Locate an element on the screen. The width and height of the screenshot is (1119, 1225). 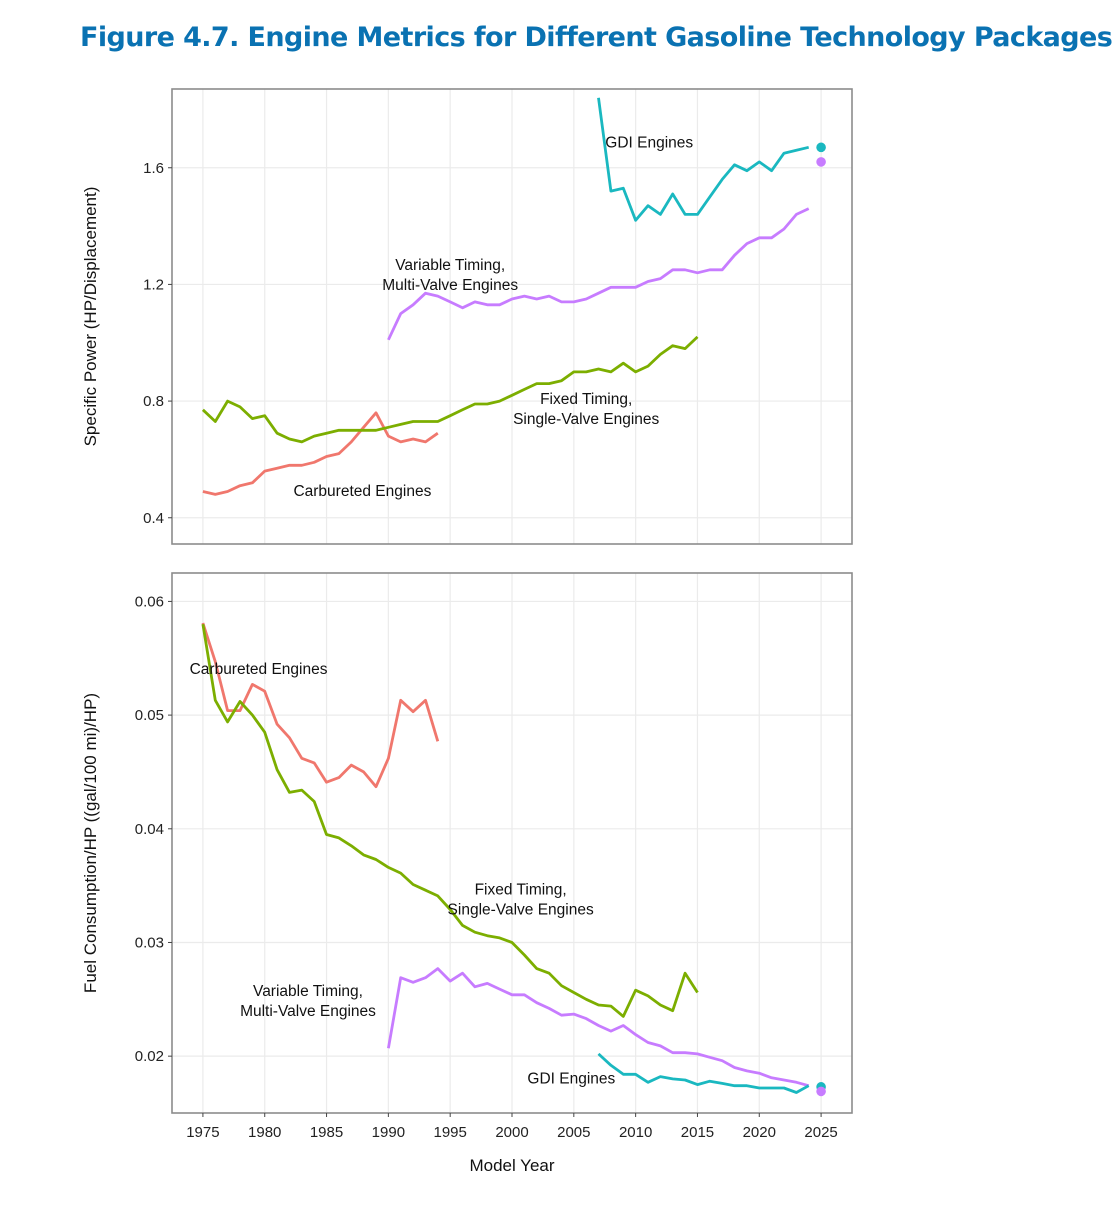
x-tick-label: 2025 is located at coordinates (820, 1132).